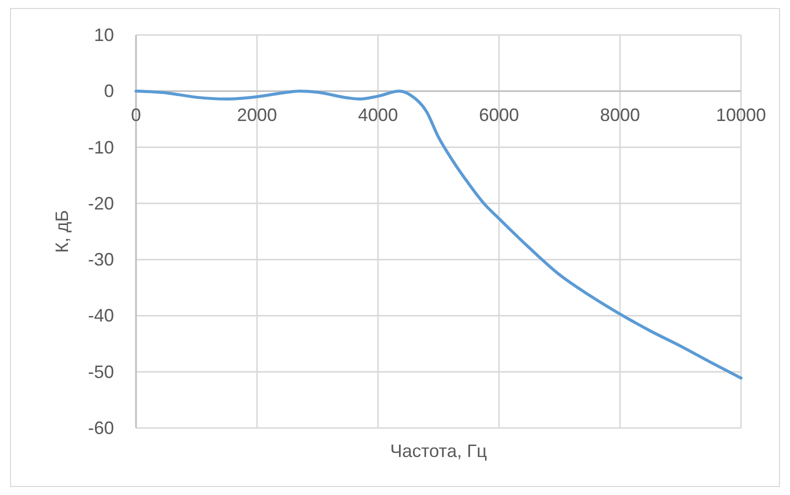  What do you see at coordinates (620, 115) in the screenshot?
I see `x-tick-label: 8000` at bounding box center [620, 115].